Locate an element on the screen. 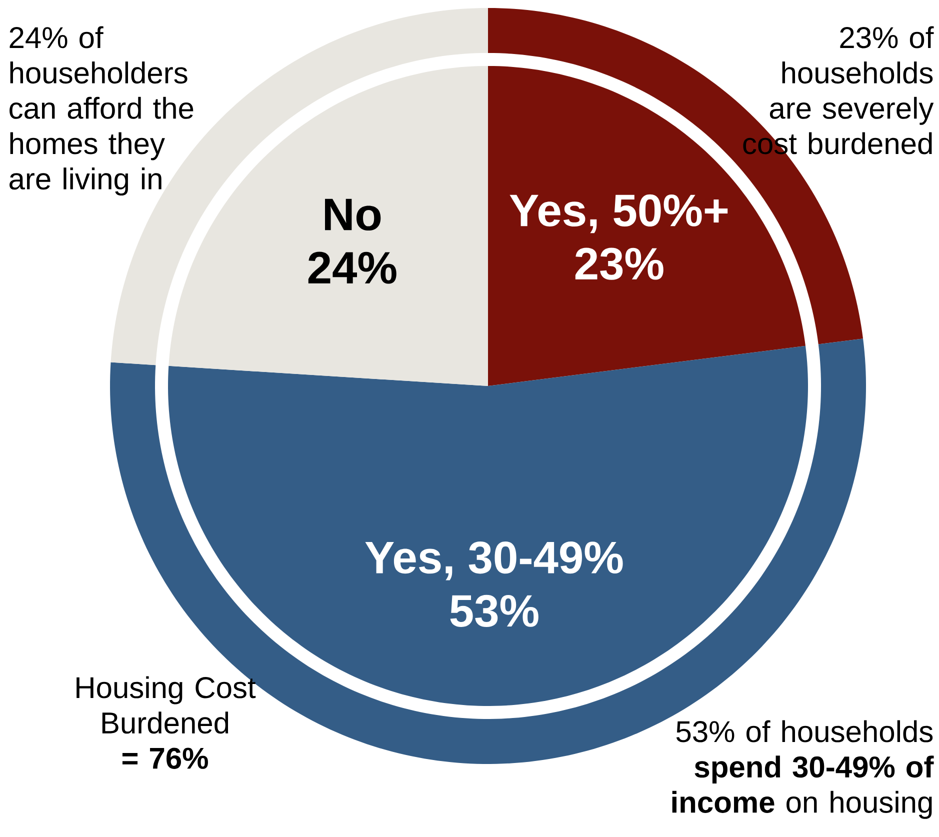 The width and height of the screenshot is (939, 837). data-label: 53% is located at coordinates (494, 611).